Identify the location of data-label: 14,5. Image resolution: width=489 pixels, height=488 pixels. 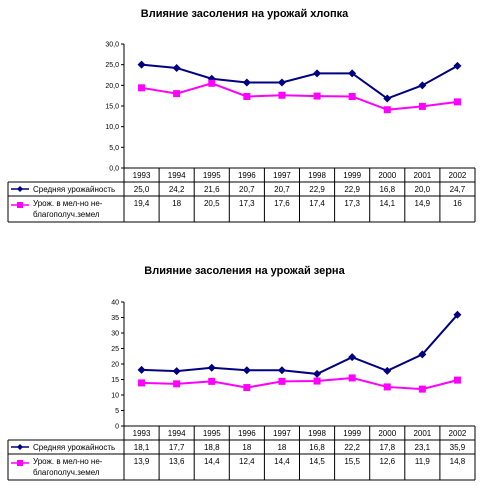
(317, 461).